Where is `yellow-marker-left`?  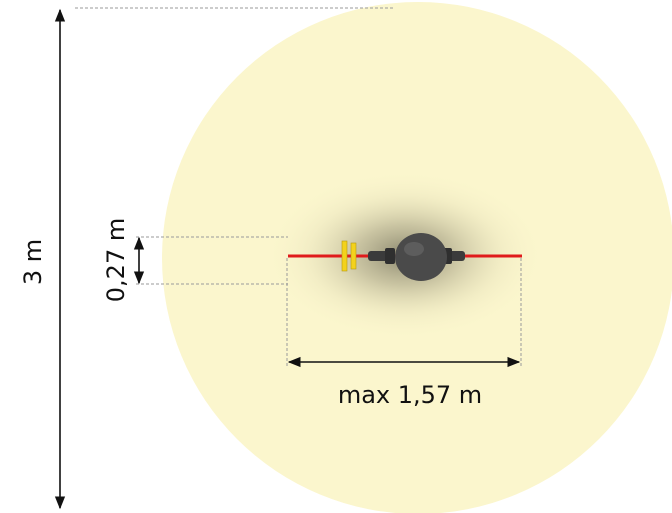 yellow-marker-left is located at coordinates (344, 256).